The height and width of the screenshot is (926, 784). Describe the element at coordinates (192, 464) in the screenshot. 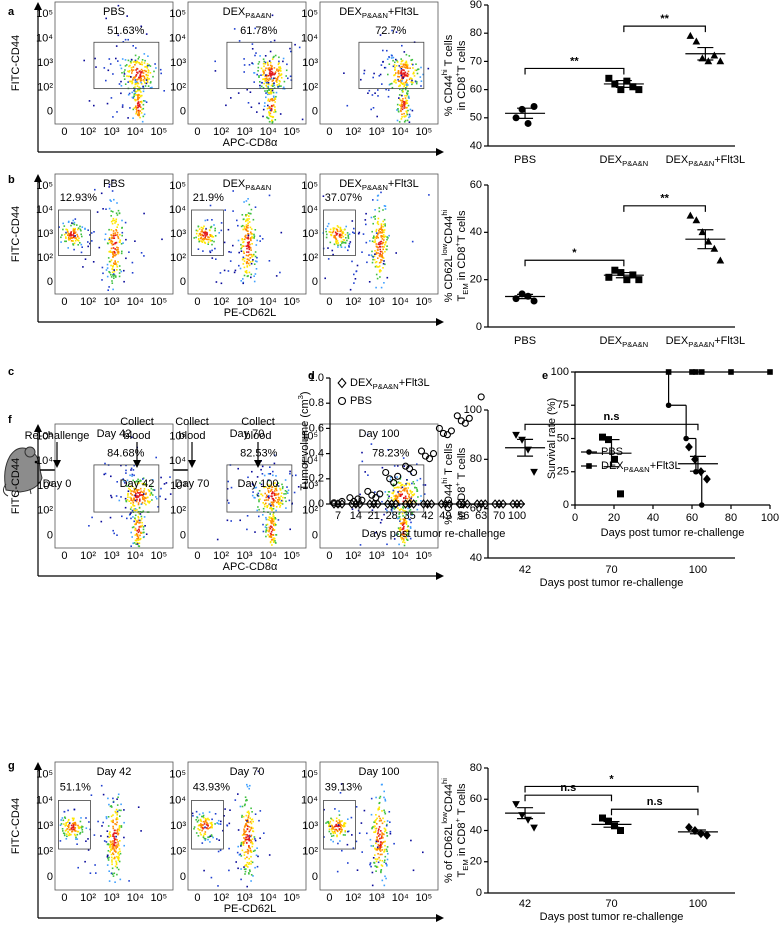

I see `arrow-head` at that location.